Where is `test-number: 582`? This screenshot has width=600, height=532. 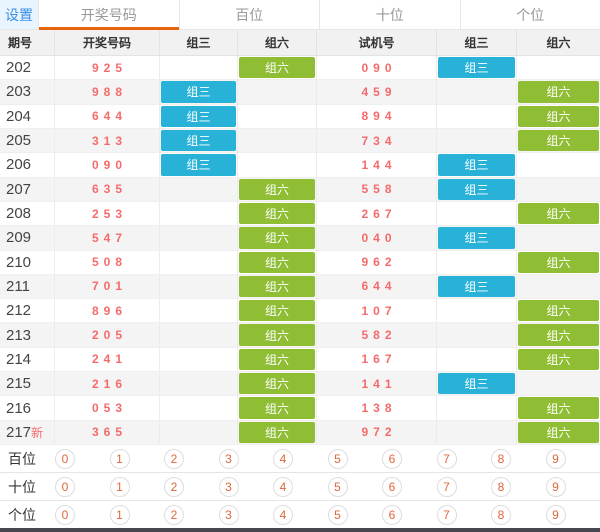 test-number: 582 is located at coordinates (379, 335).